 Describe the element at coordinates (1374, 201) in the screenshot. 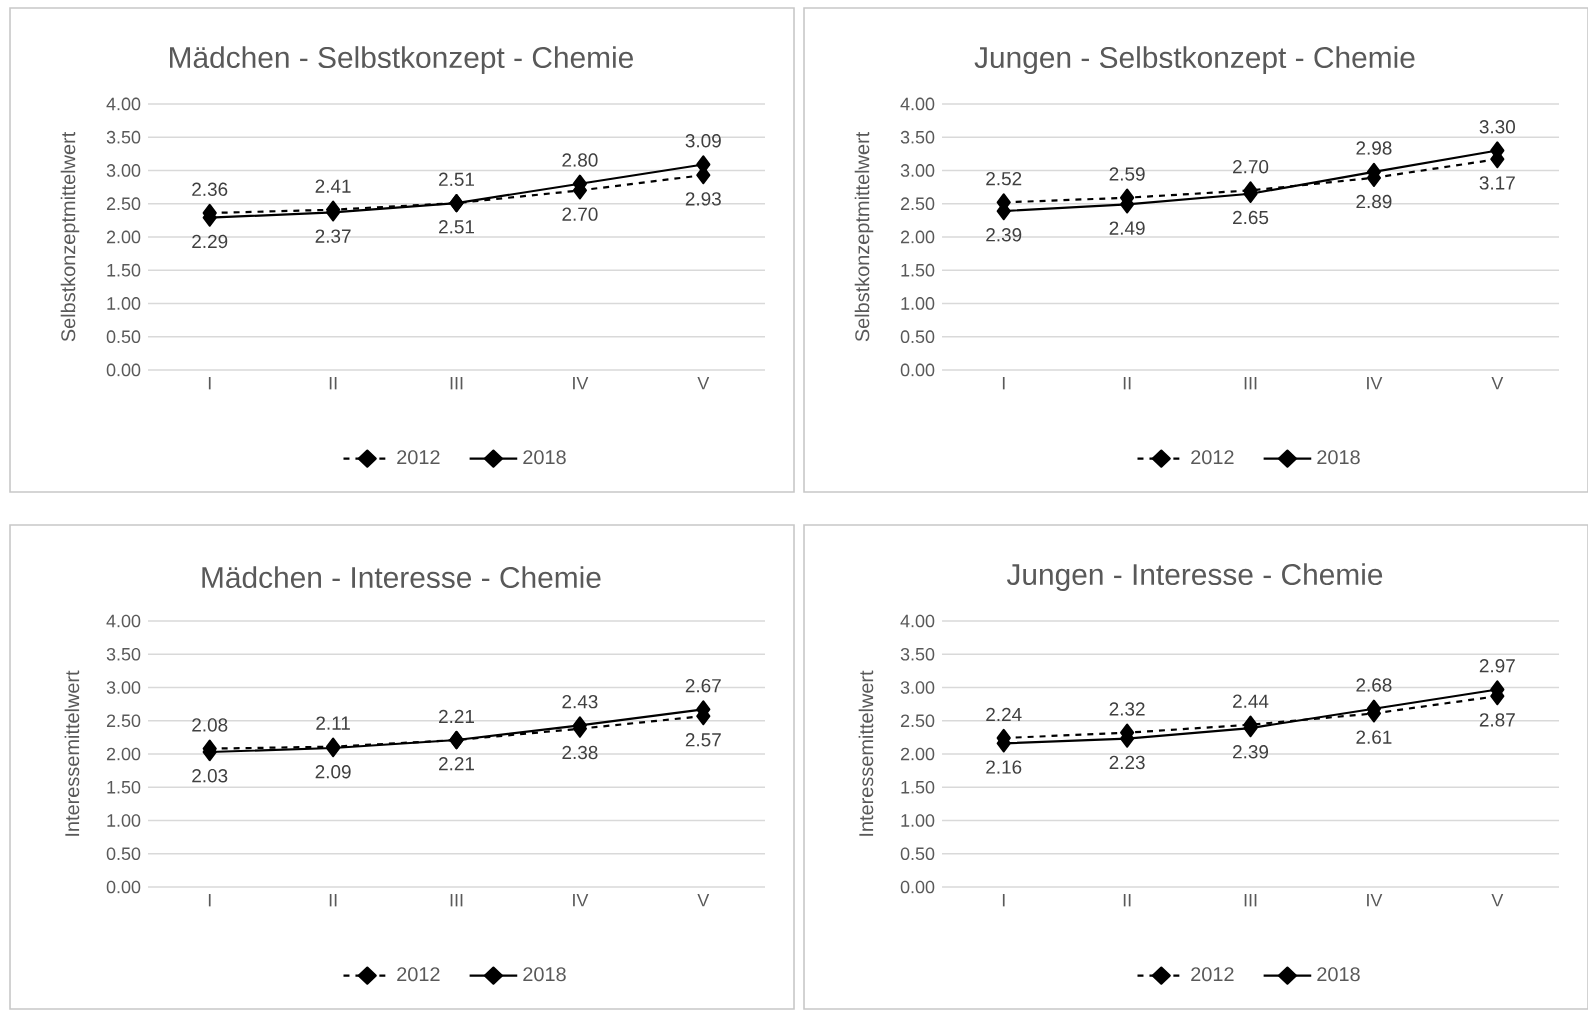

I see `data-label: 2.89` at that location.